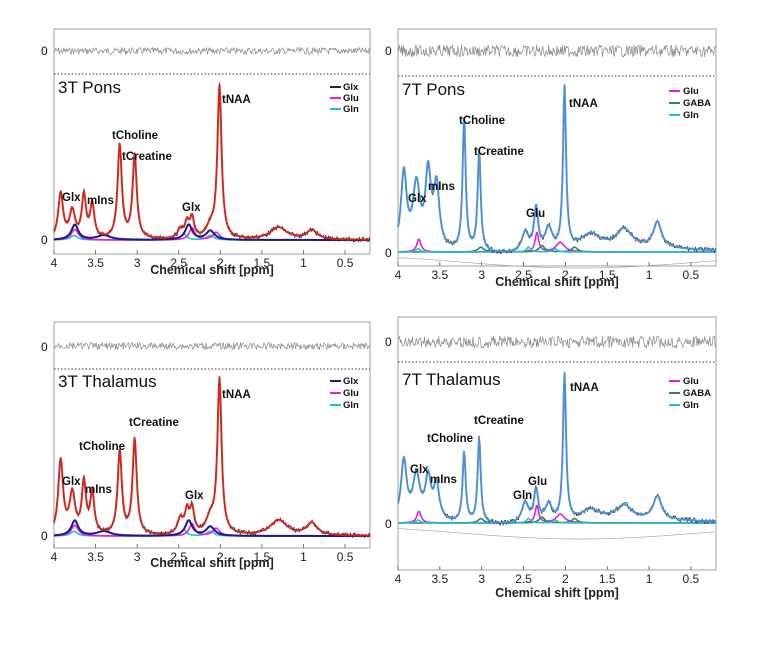  What do you see at coordinates (135, 136) in the screenshot?
I see `peak-label-tcholine: tCholine` at bounding box center [135, 136].